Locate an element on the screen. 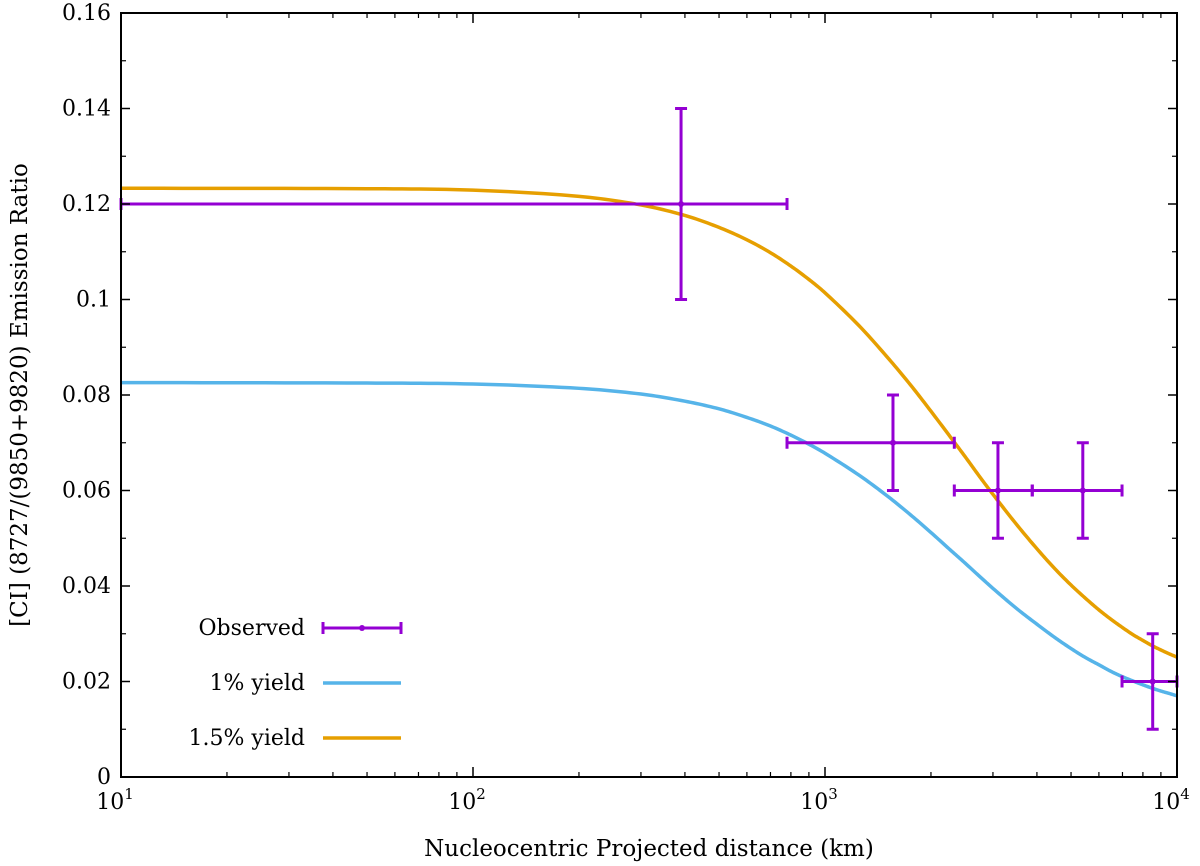 Image resolution: width=1200 pixels, height=866 pixels. y-tick-label: 0.1 is located at coordinates (93, 300).